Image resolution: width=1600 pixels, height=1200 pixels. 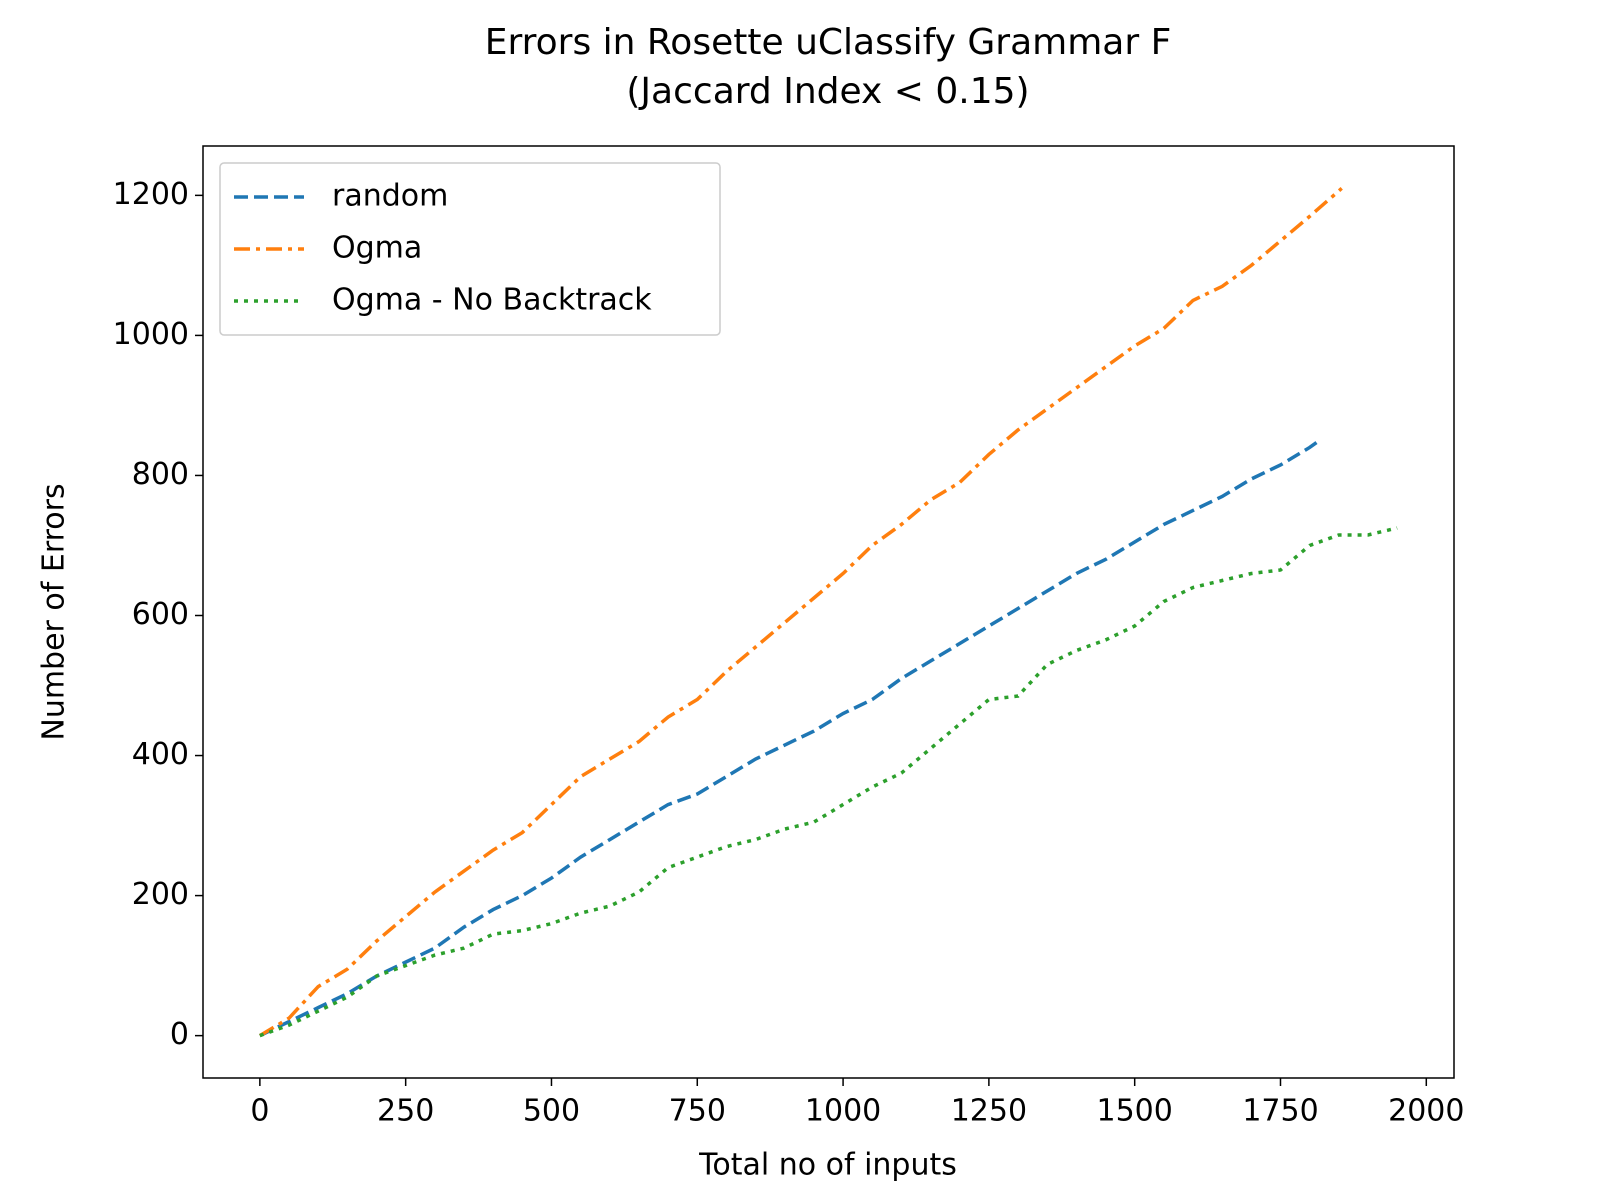 I want to click on y-tick-label: 200, so click(x=160, y=894).